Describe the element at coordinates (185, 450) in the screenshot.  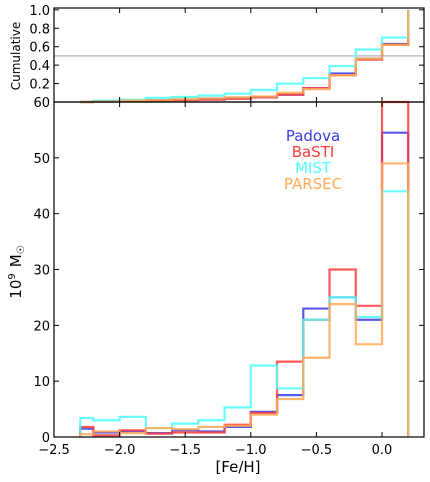
I see `x-tick-label: −1.5` at that location.